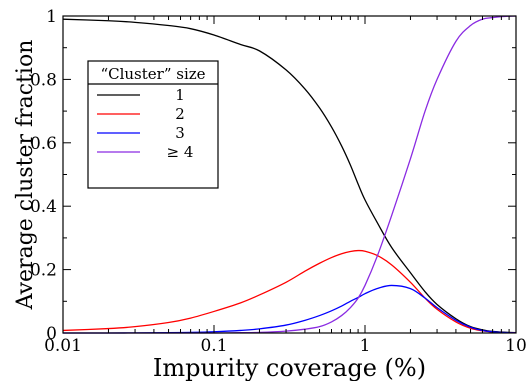 The image size is (532, 381). Describe the element at coordinates (213, 346) in the screenshot. I see `x-tick-label: 0.1` at that location.